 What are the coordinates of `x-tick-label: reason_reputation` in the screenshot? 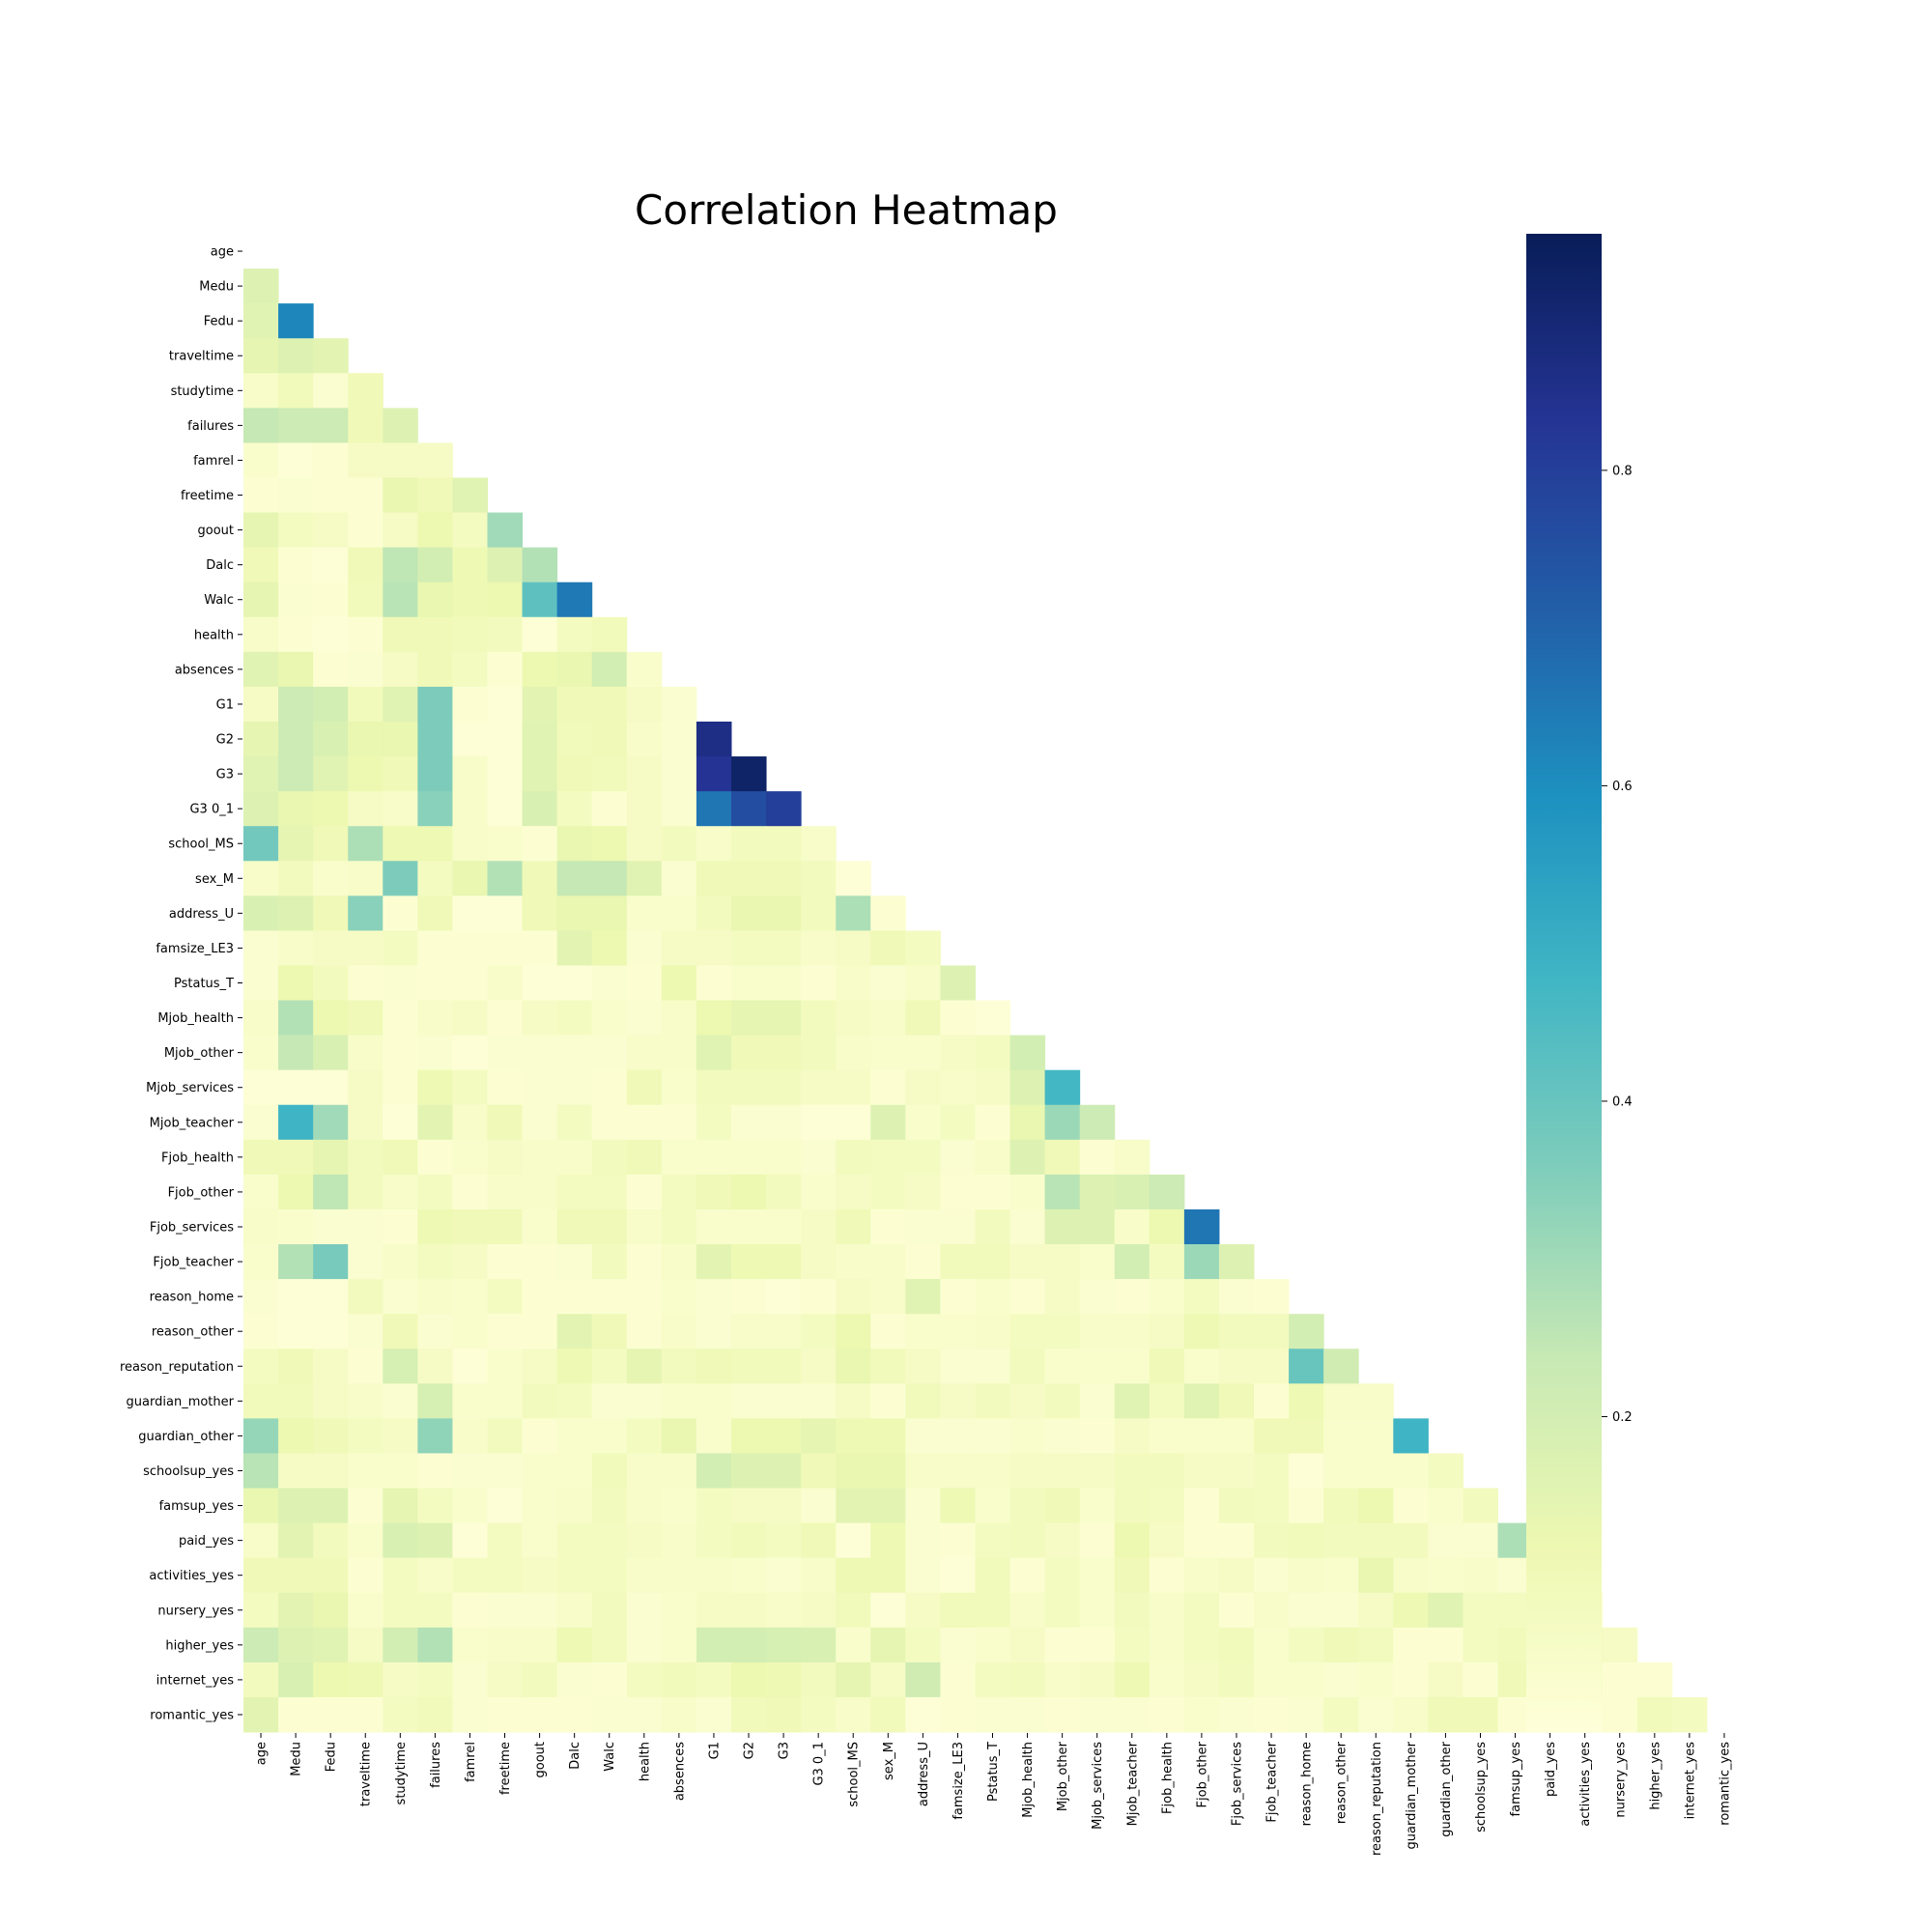 It's located at (1377, 1799).